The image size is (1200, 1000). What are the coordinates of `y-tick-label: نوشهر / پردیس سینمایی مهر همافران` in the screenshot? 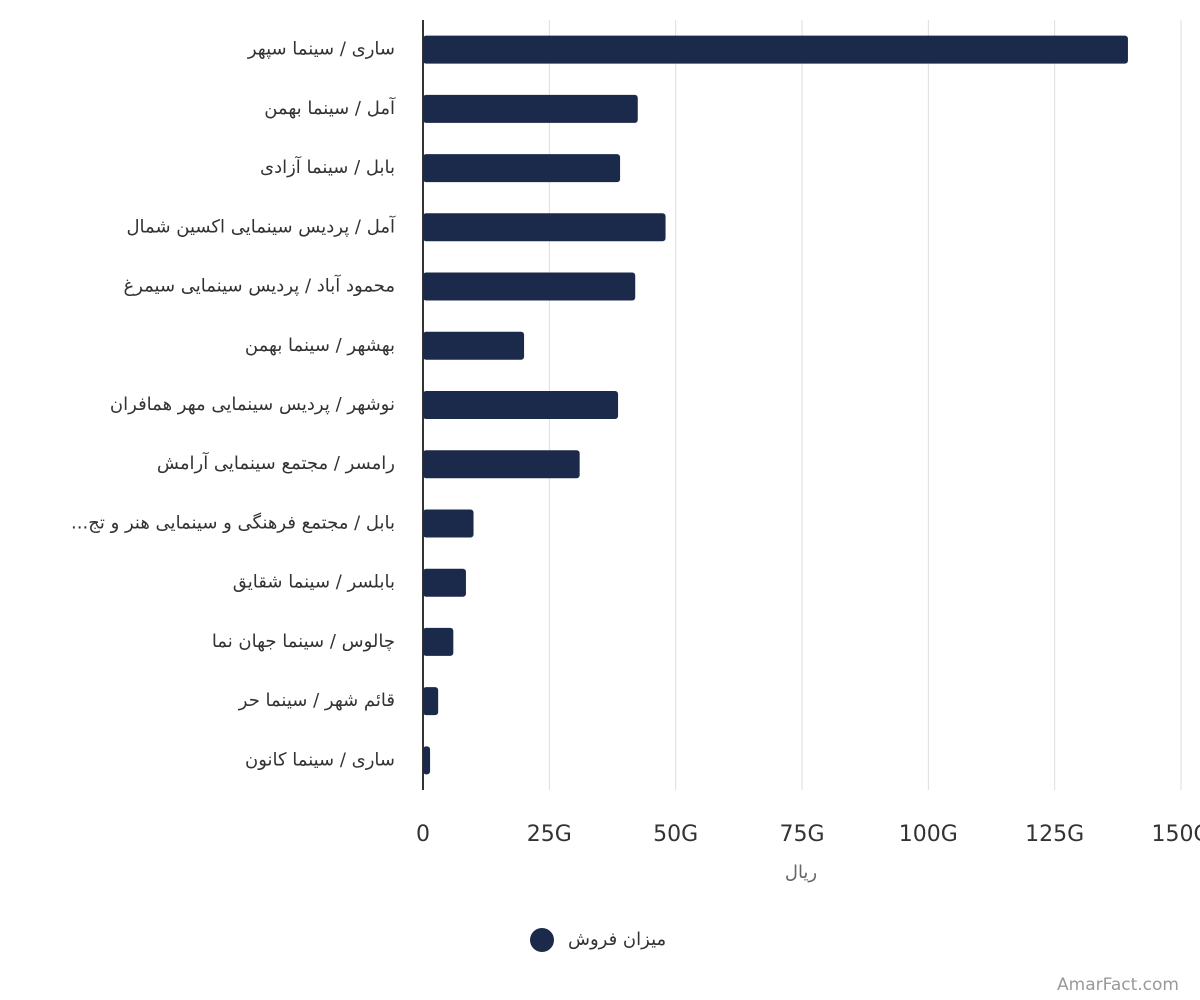 It's located at (252, 404).